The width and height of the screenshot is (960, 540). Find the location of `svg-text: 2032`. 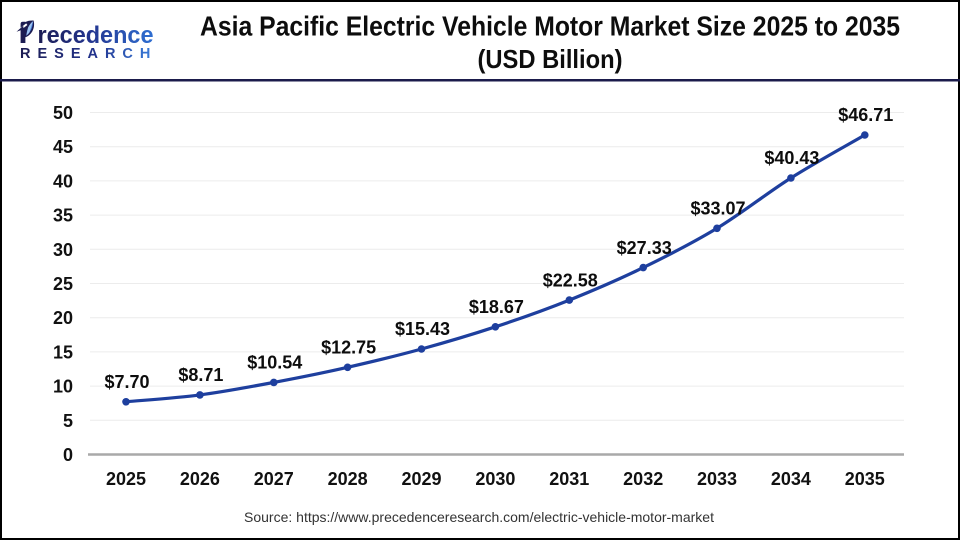

svg-text: 2032 is located at coordinates (643, 479).